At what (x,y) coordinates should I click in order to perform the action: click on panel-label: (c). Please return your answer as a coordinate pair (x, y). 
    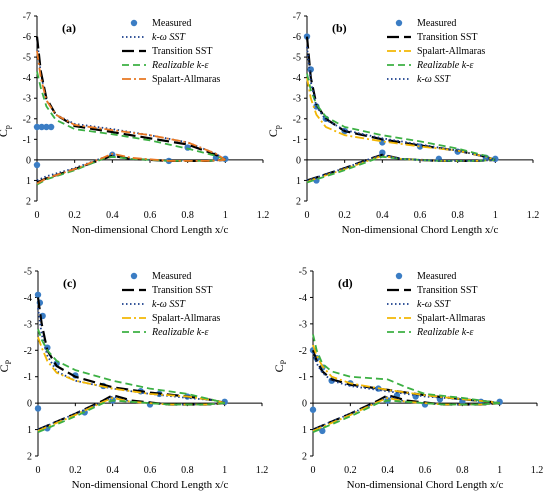
    Looking at the image, I should click on (69, 283).